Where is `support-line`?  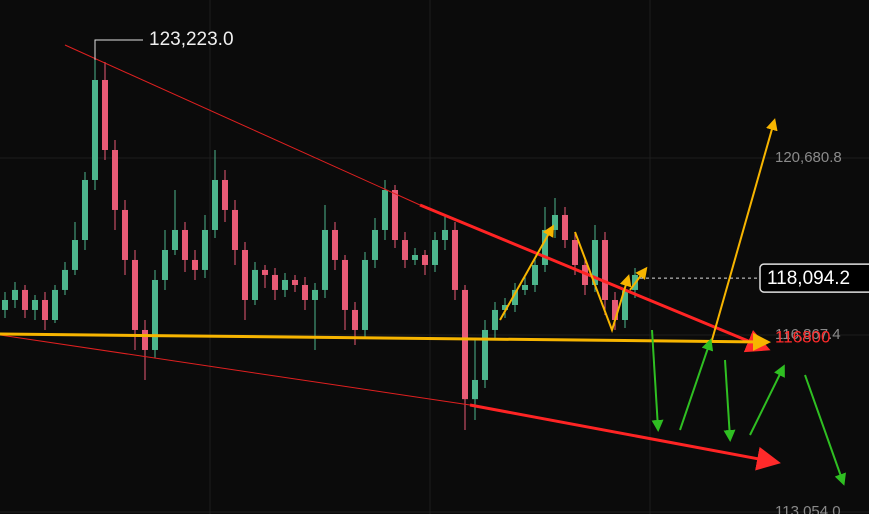
support-line is located at coordinates (385, 341).